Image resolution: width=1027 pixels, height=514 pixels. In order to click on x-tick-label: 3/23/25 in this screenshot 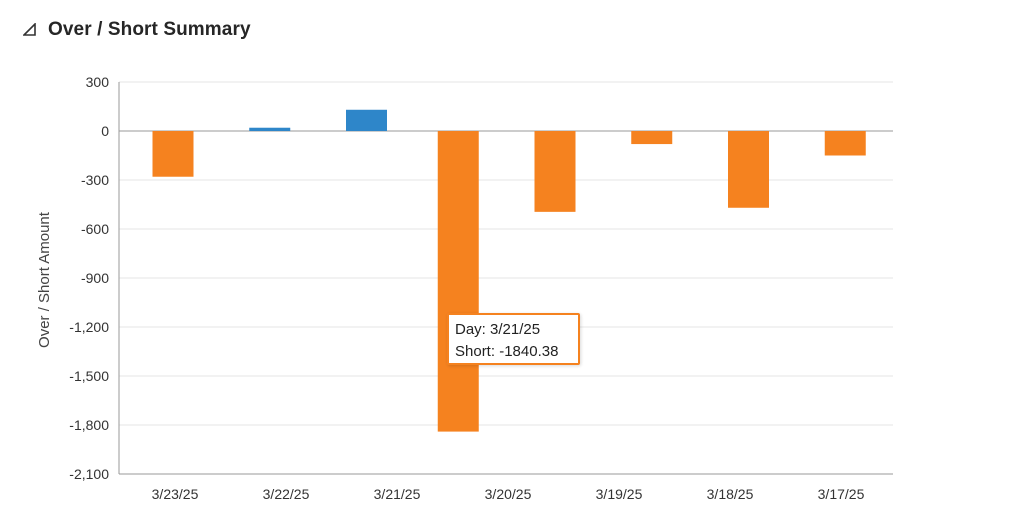, I will do `click(175, 494)`.